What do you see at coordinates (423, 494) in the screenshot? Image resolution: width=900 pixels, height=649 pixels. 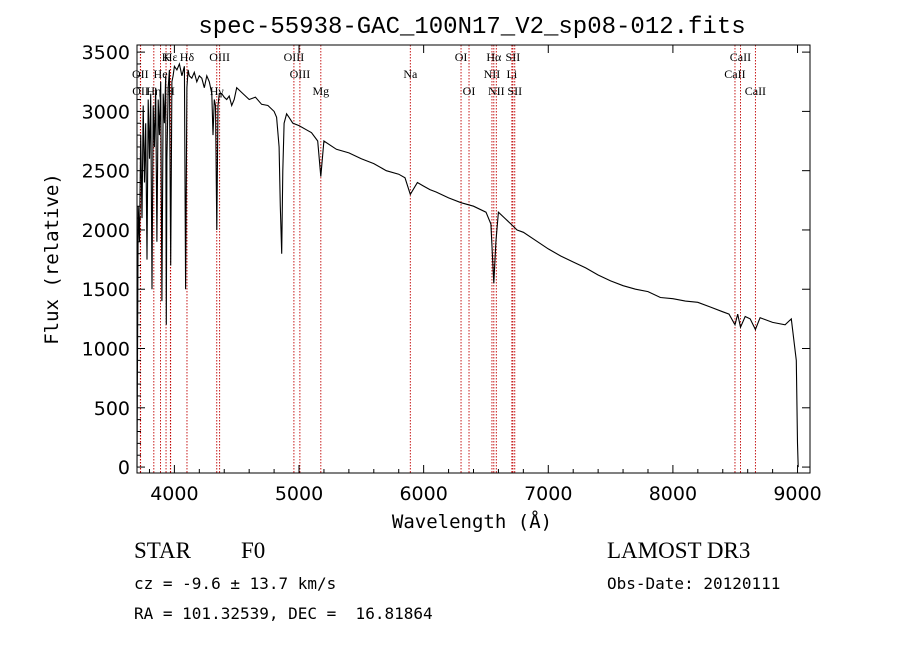 I see `x-tick-label-2: 6000` at bounding box center [423, 494].